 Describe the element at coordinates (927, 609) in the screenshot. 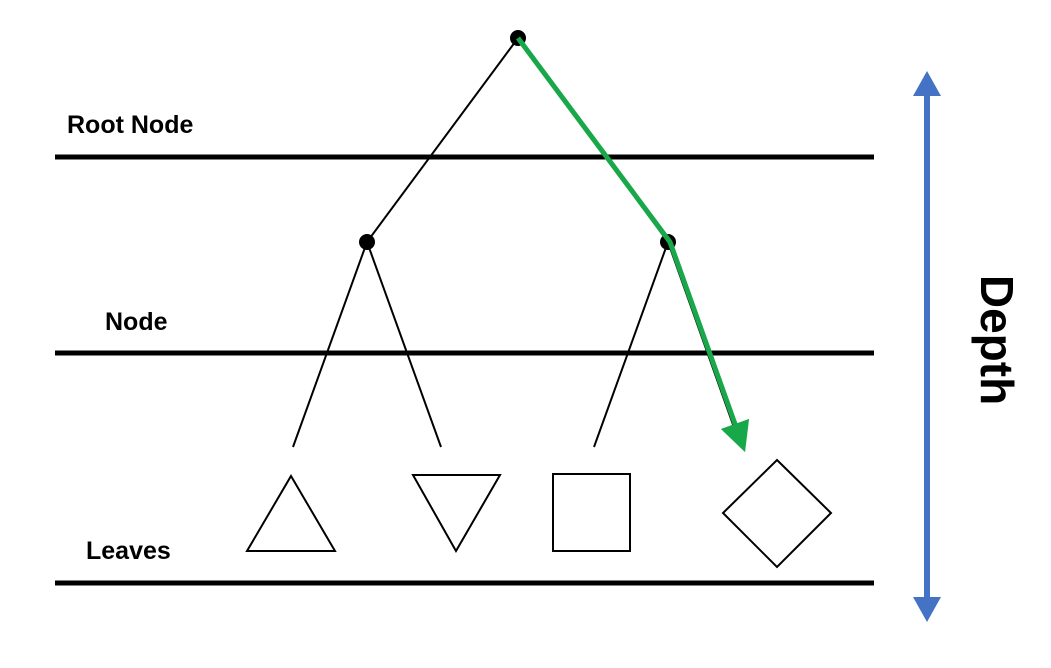

I see `depth-axis-down-arrowhead` at that location.